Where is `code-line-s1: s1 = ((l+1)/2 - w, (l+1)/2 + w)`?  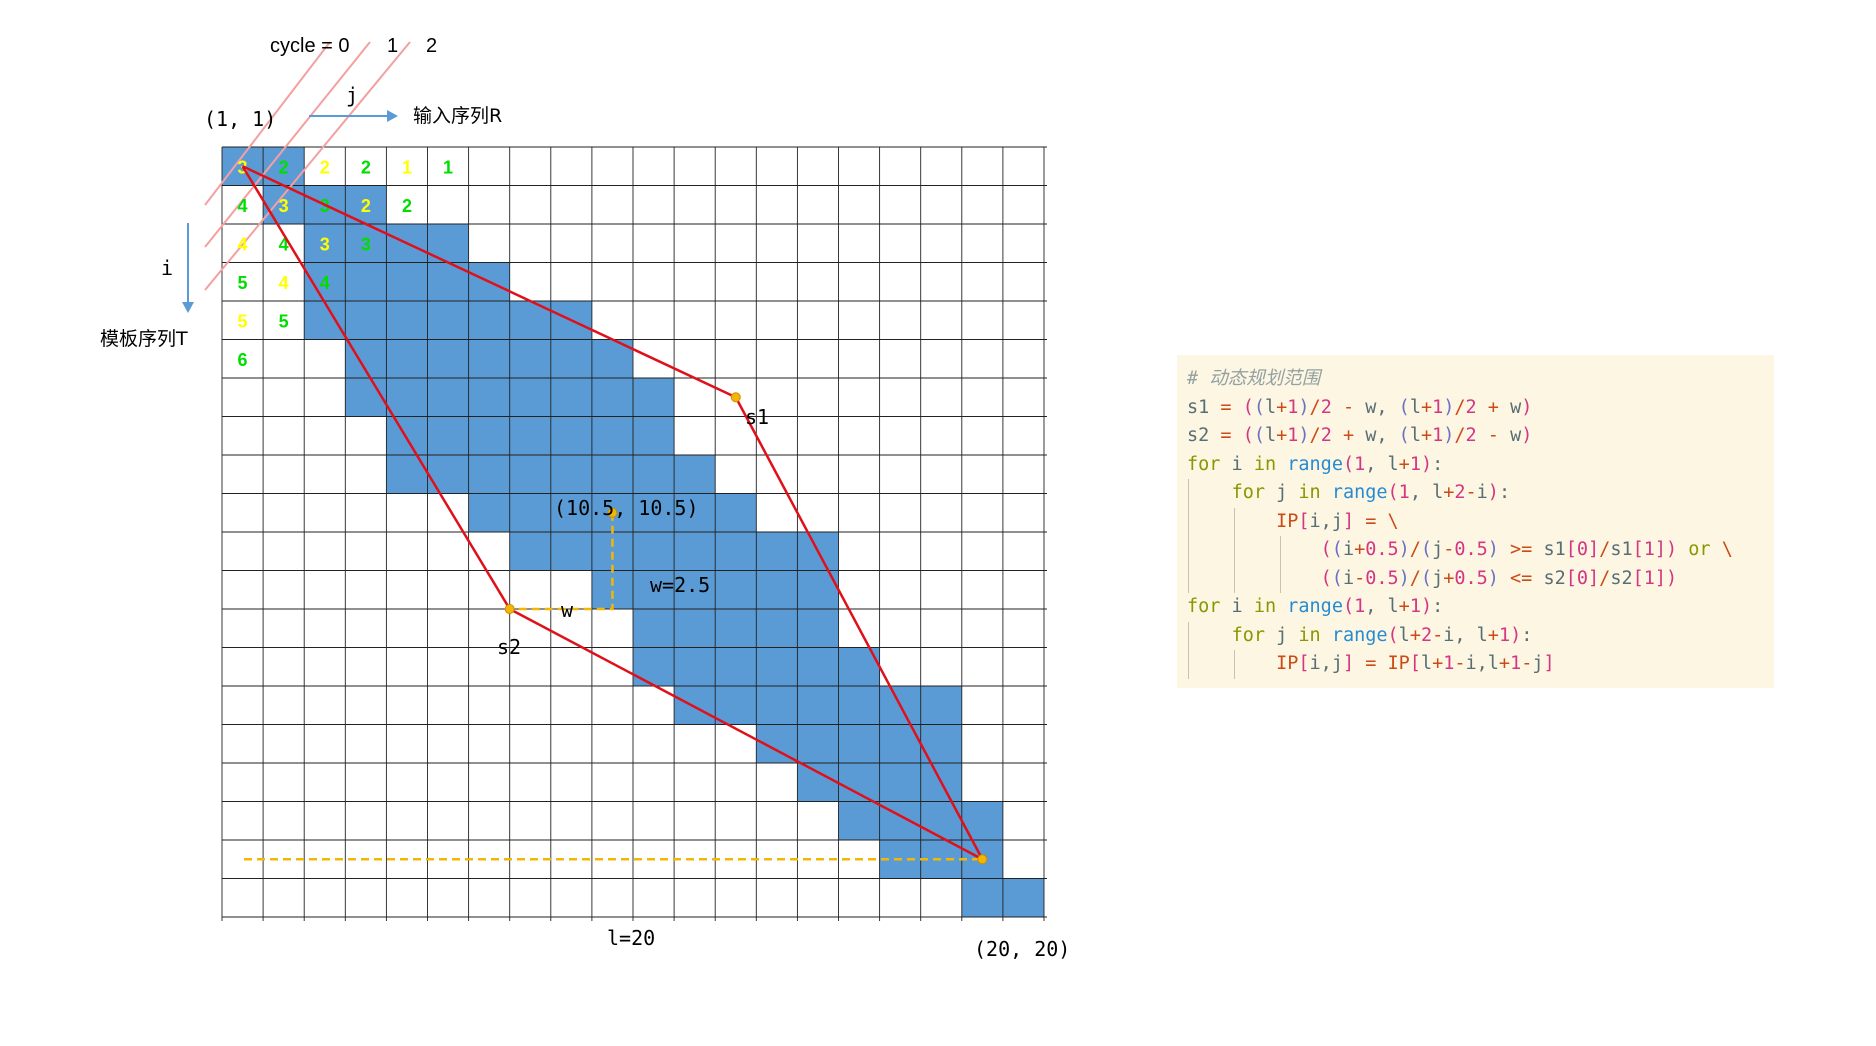 code-line-s1: s1 = ((l+1)/2 - w, (l+1)/2 + w) is located at coordinates (1360, 407).